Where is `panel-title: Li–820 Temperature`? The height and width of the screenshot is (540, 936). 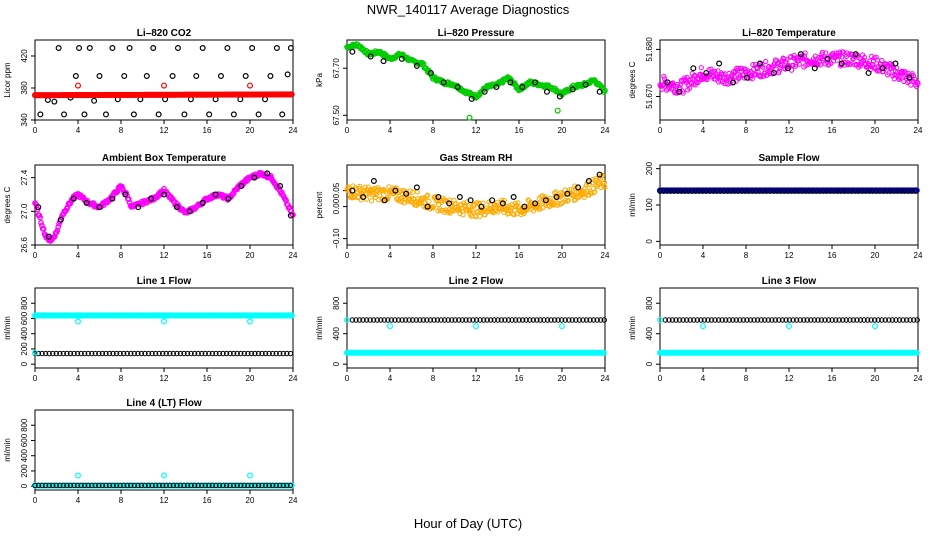
panel-title: Li–820 Temperature is located at coordinates (789, 33).